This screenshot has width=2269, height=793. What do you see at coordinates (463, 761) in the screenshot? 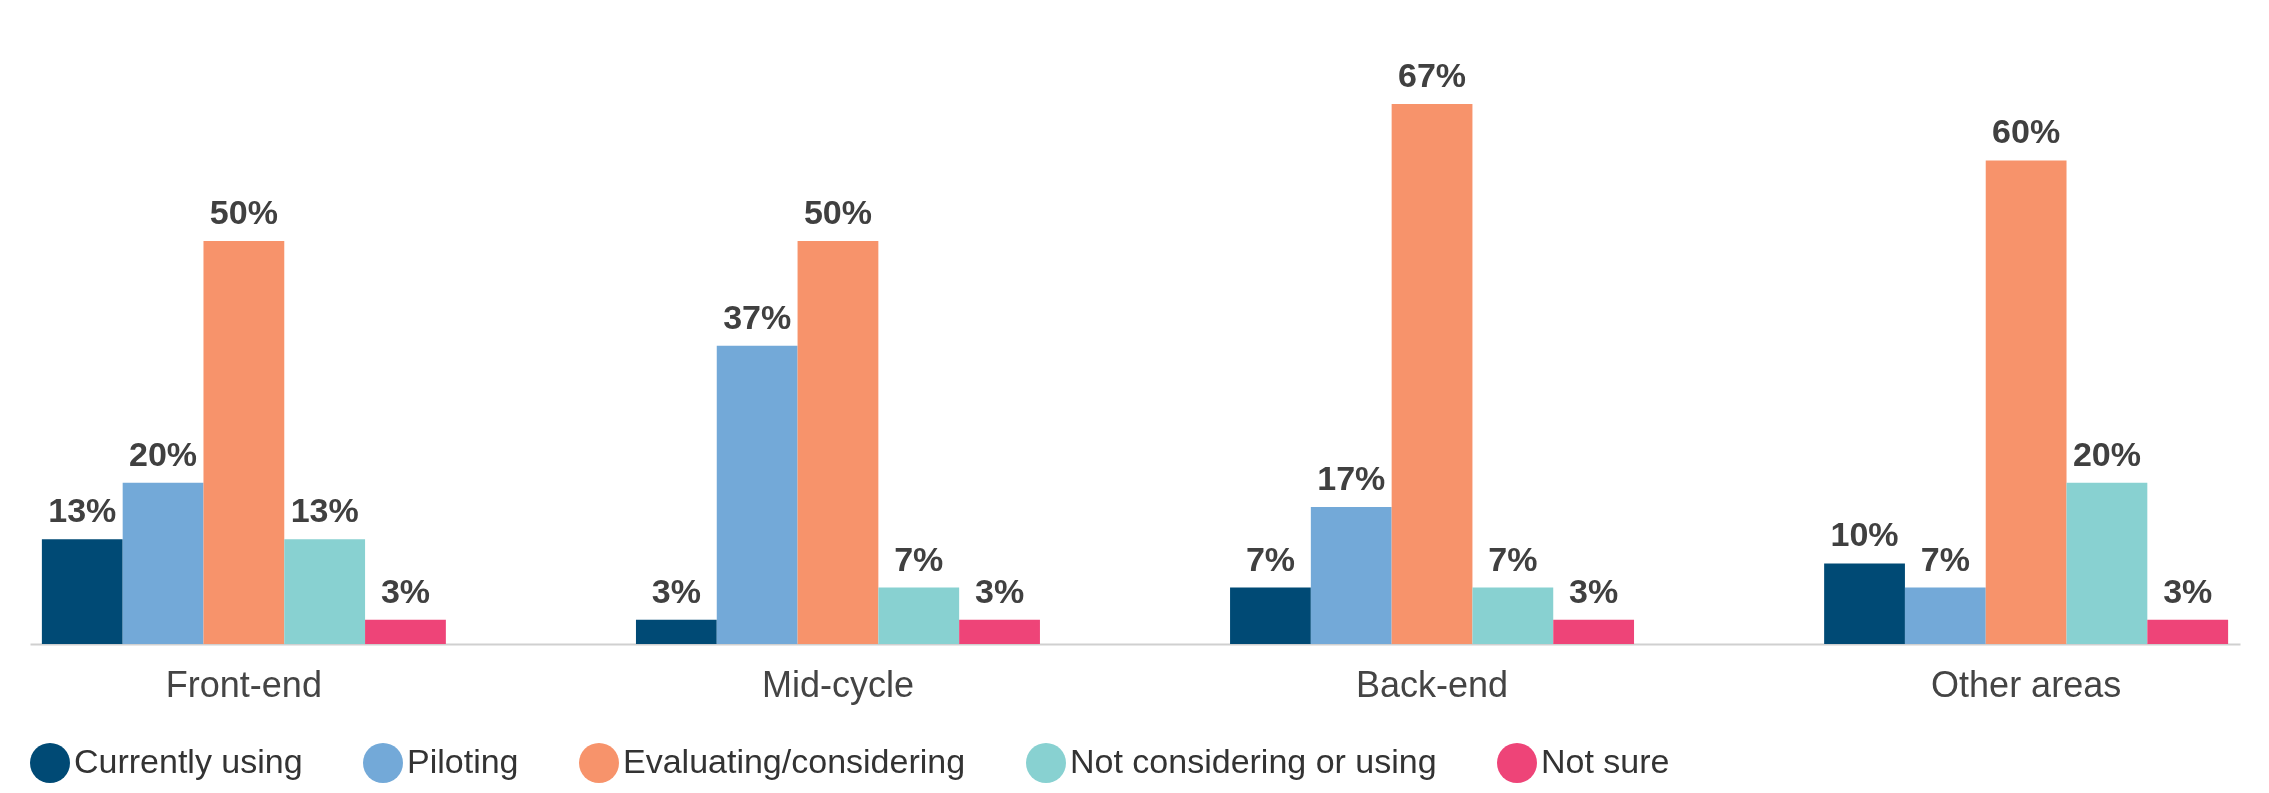
I see `legend-label: Piloting` at bounding box center [463, 761].